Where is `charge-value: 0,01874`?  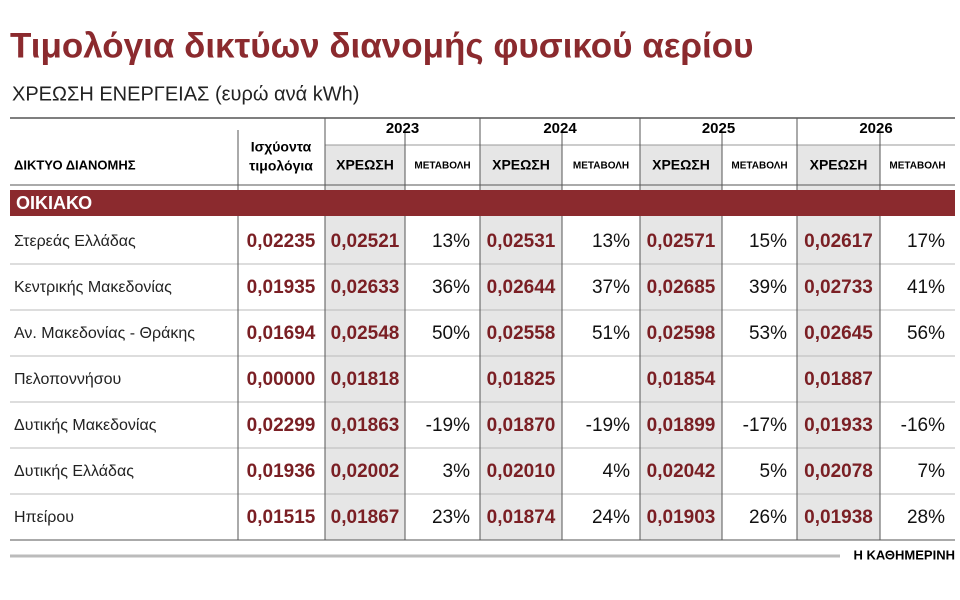 charge-value: 0,01874 is located at coordinates (521, 517).